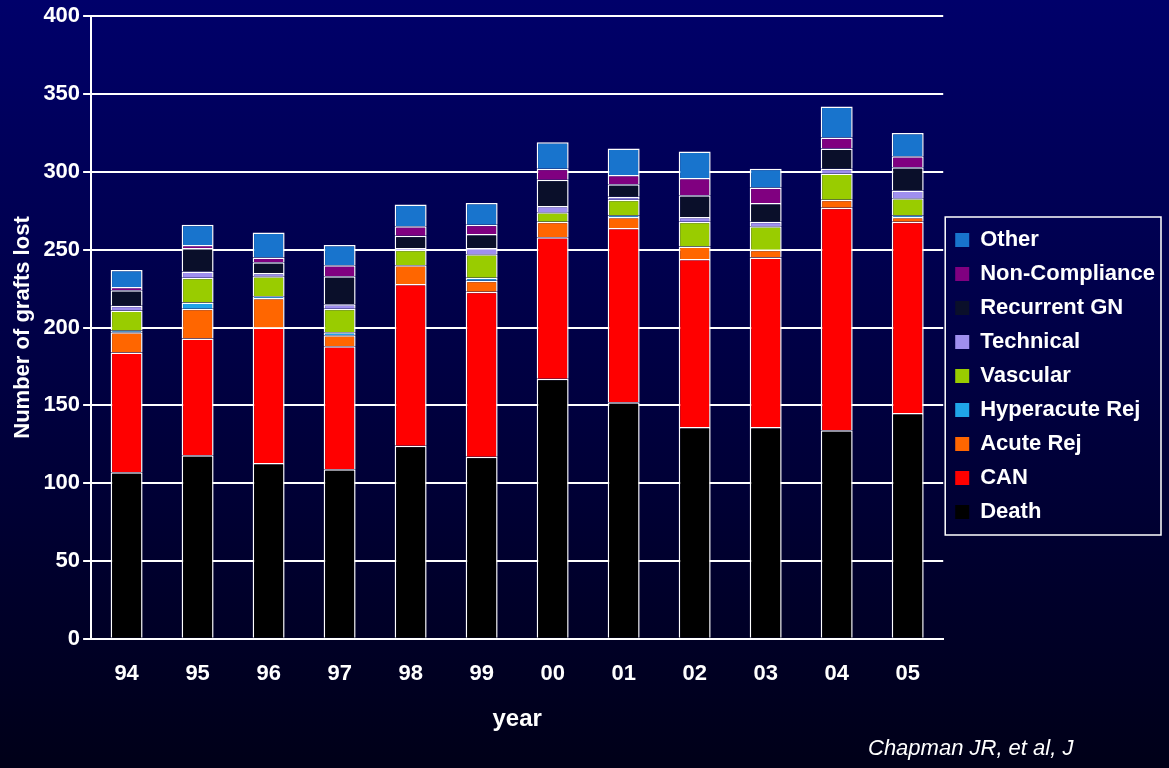 The width and height of the screenshot is (1169, 768). What do you see at coordinates (694, 673) in the screenshot?
I see `x-tick-label: 02` at bounding box center [694, 673].